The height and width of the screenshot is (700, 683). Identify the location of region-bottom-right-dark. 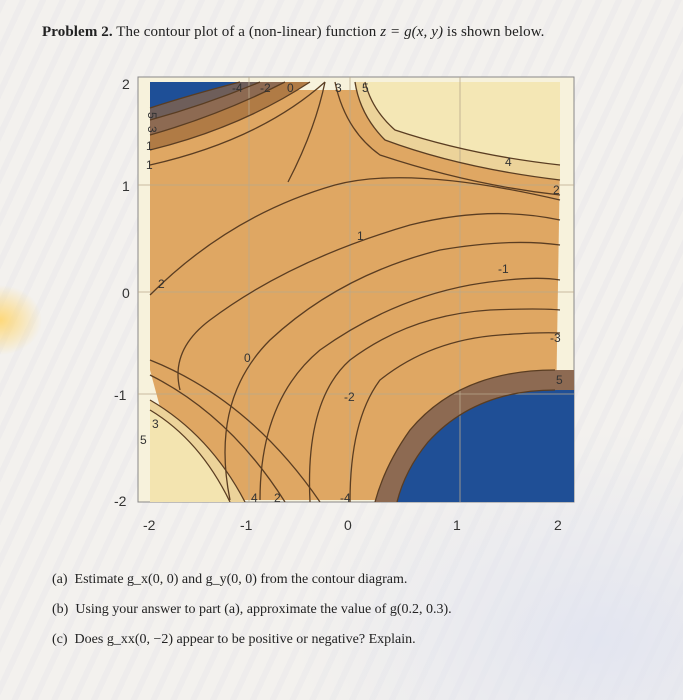
(485, 446).